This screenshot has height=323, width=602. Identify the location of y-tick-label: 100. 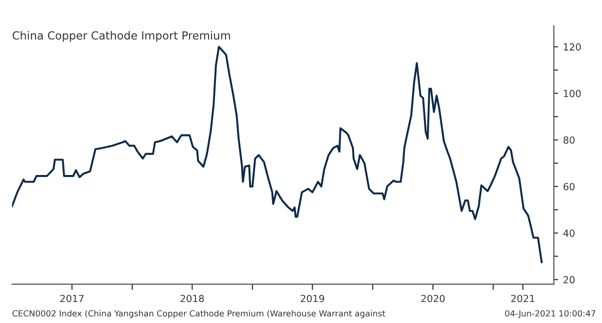
(572, 94).